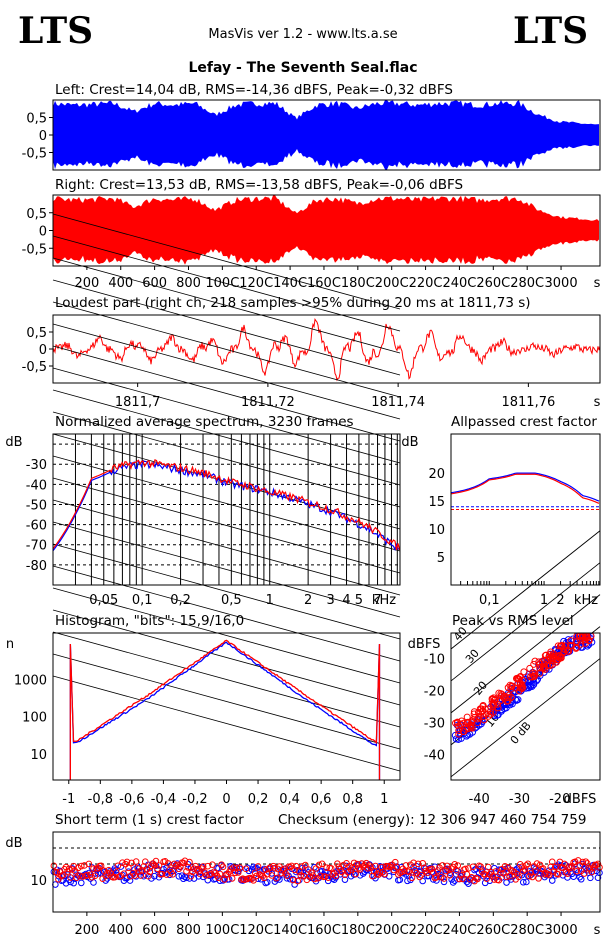 The width and height of the screenshot is (606, 946). What do you see at coordinates (436, 530) in the screenshot?
I see `y-tick-label: 10` at bounding box center [436, 530].